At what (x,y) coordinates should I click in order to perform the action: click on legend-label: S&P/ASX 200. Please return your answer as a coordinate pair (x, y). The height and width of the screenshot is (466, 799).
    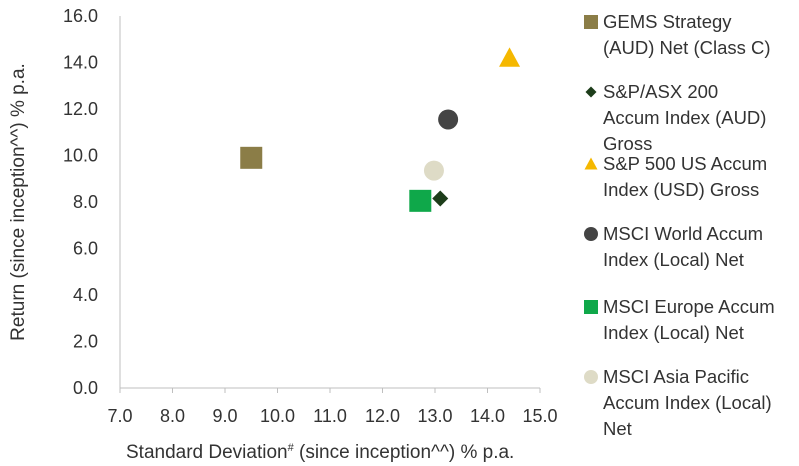
    Looking at the image, I should click on (660, 91).